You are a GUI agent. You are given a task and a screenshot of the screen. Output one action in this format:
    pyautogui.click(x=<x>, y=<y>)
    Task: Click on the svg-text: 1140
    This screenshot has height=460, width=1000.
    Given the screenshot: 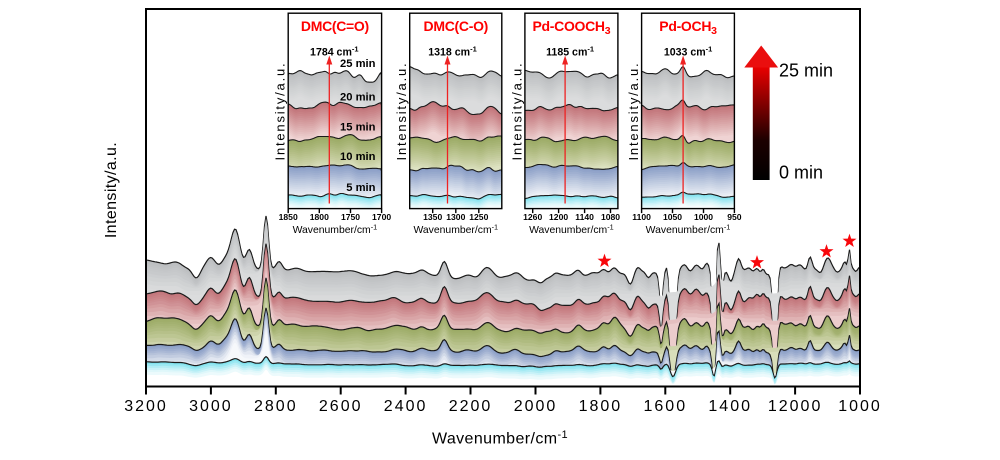 What is the action you would take?
    pyautogui.click(x=584, y=217)
    